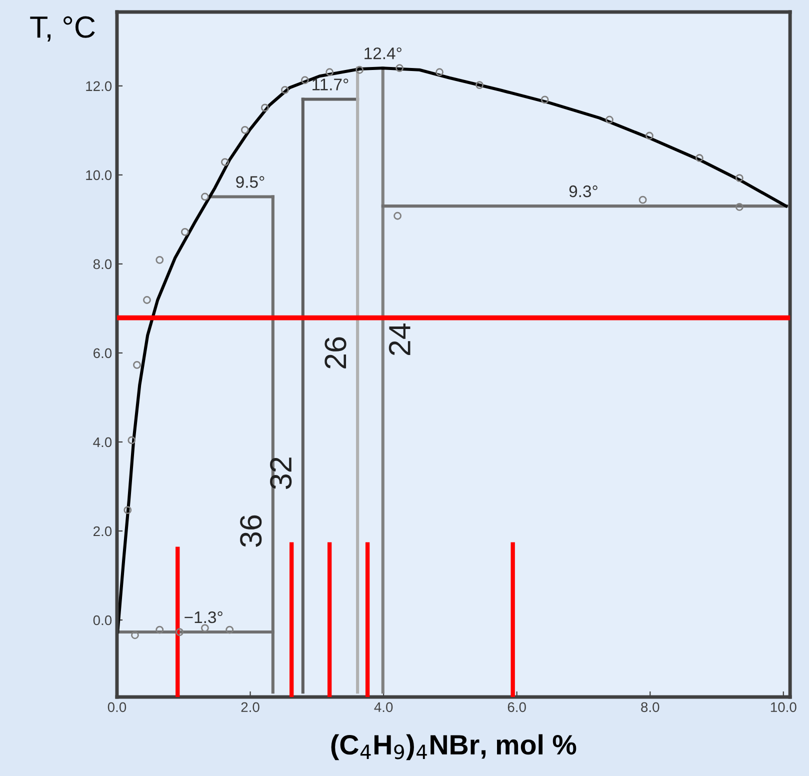  What do you see at coordinates (453, 747) in the screenshot?
I see `x-axis-title: (C$_{4}$H$_{9}$)$_{4}$NBr, mol %` at bounding box center [453, 747].